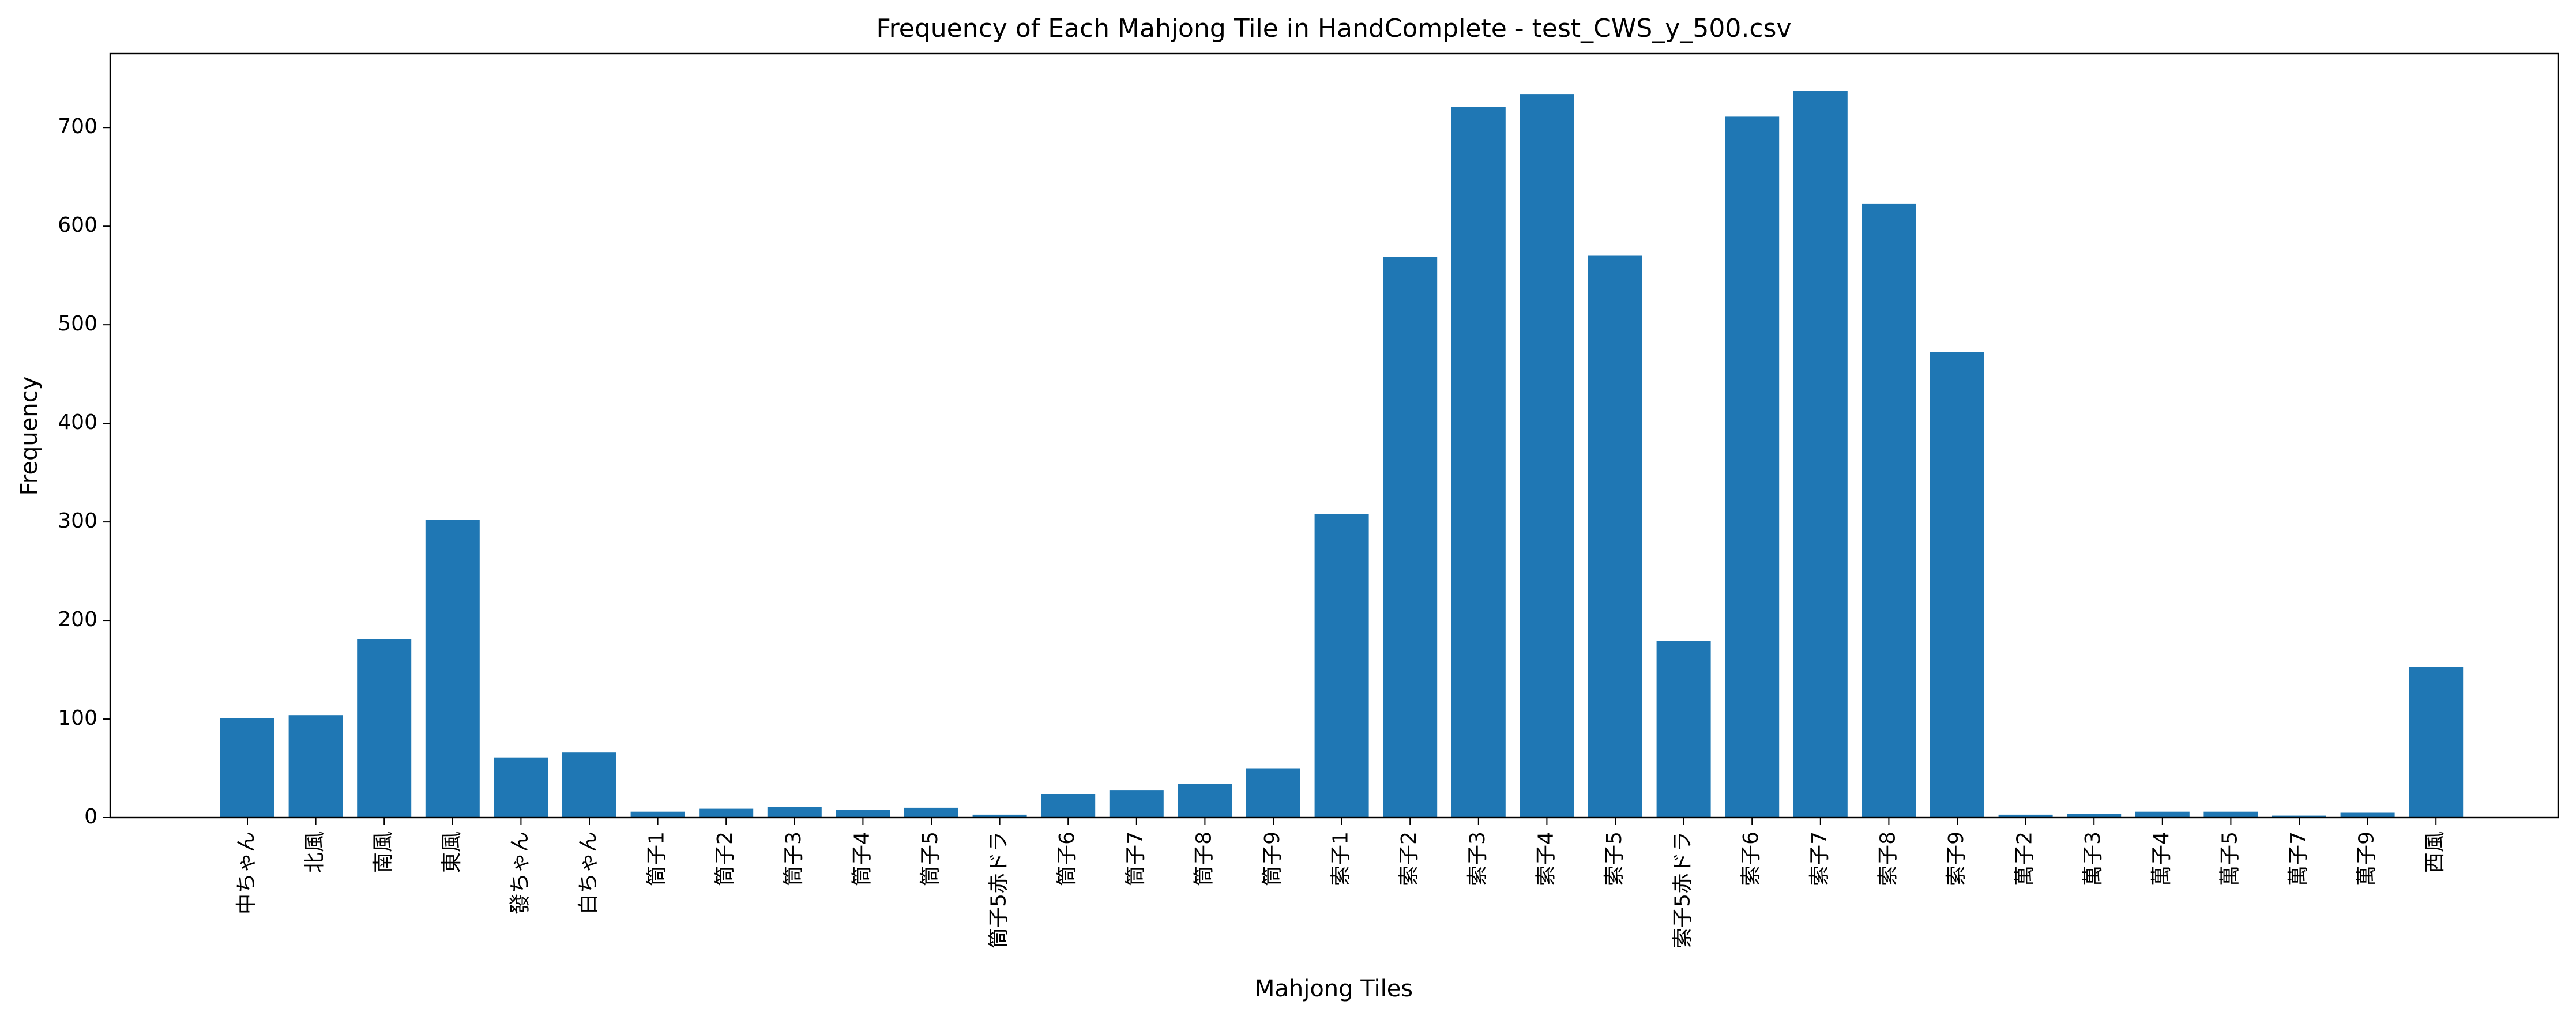 This screenshot has width=2576, height=1020. Describe the element at coordinates (1478, 858) in the screenshot. I see `x-tick-label: 索子3` at that location.